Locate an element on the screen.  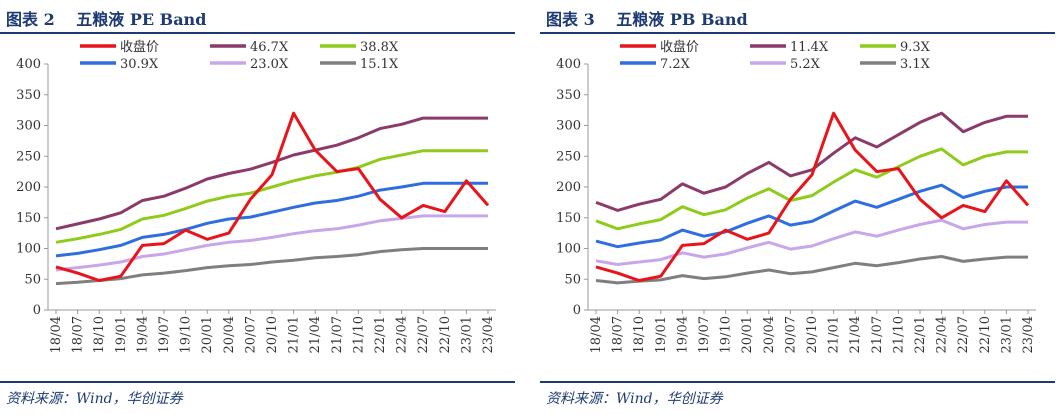
legend-label: 7.2X is located at coordinates (675, 64).